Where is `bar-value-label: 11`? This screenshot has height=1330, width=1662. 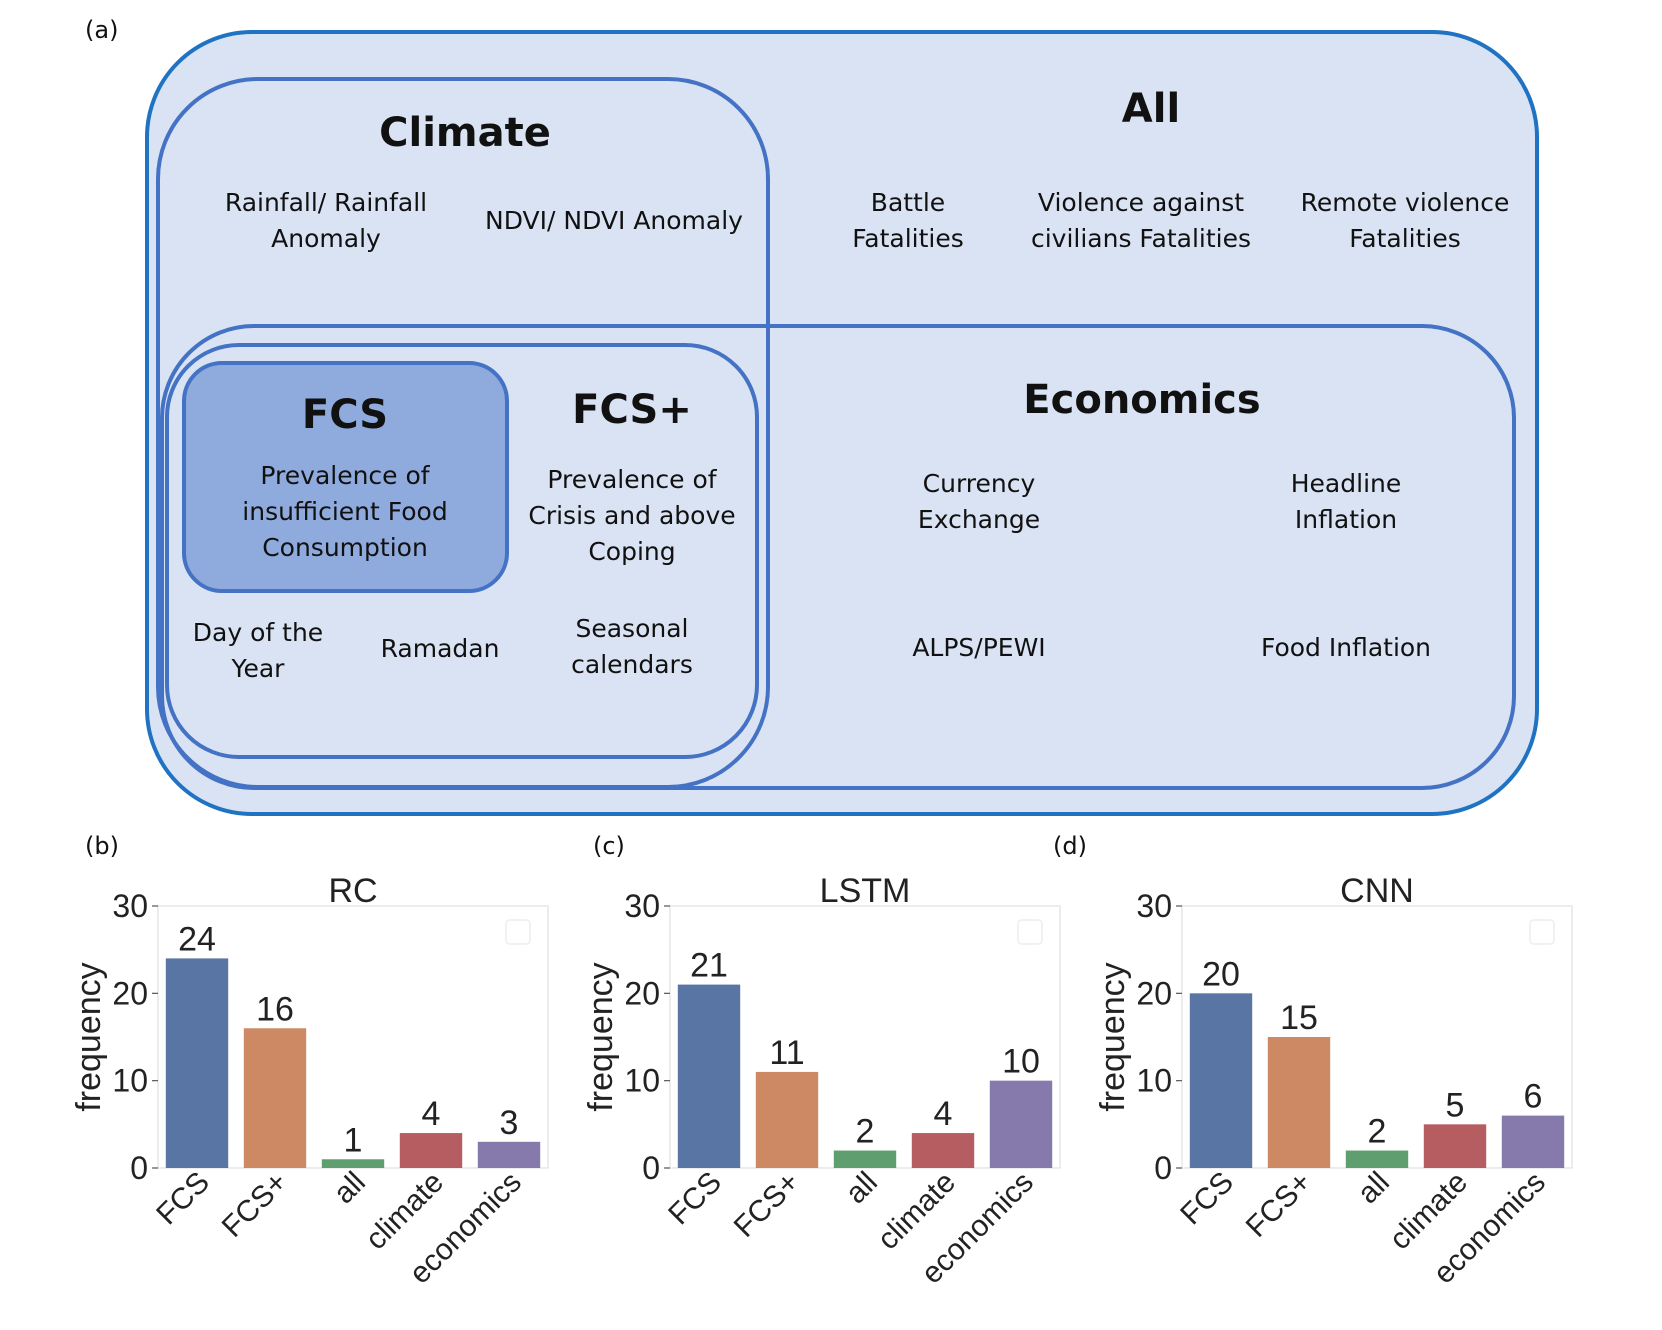
bar-value-label: 11 is located at coordinates (786, 1053).